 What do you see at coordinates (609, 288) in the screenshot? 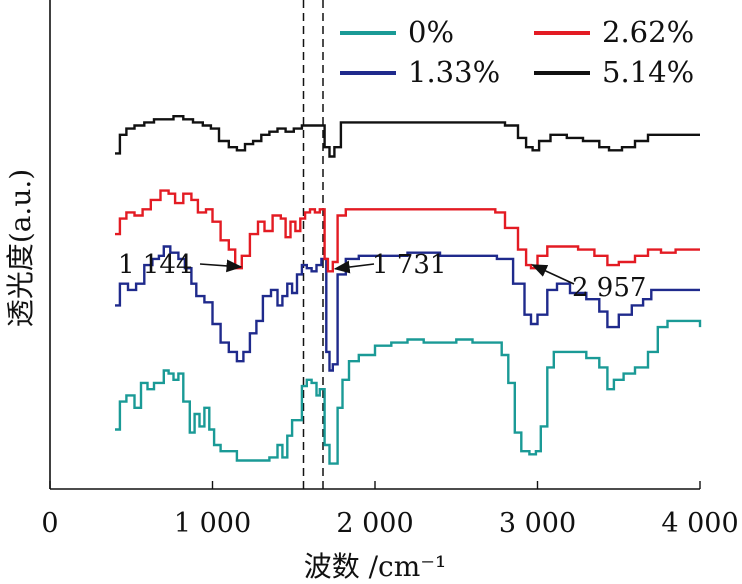
I see `annotation-label: 2 957` at bounding box center [609, 288].